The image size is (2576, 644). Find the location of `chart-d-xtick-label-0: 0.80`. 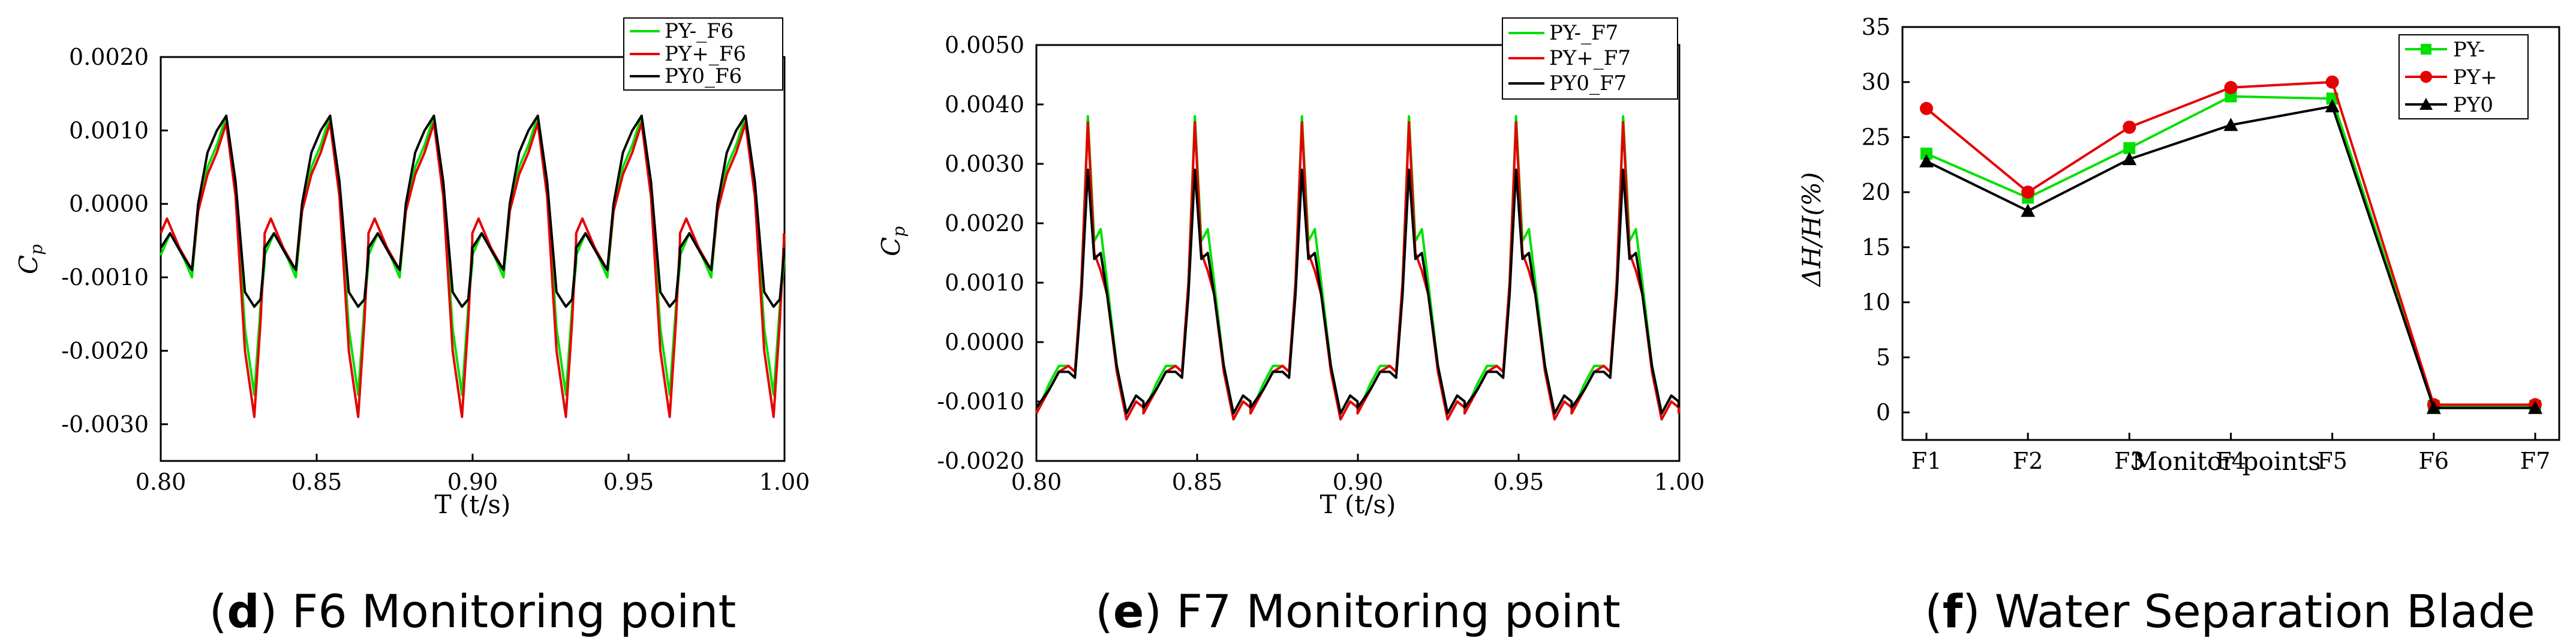

chart-d-xtick-label-0: 0.80 is located at coordinates (162, 482).